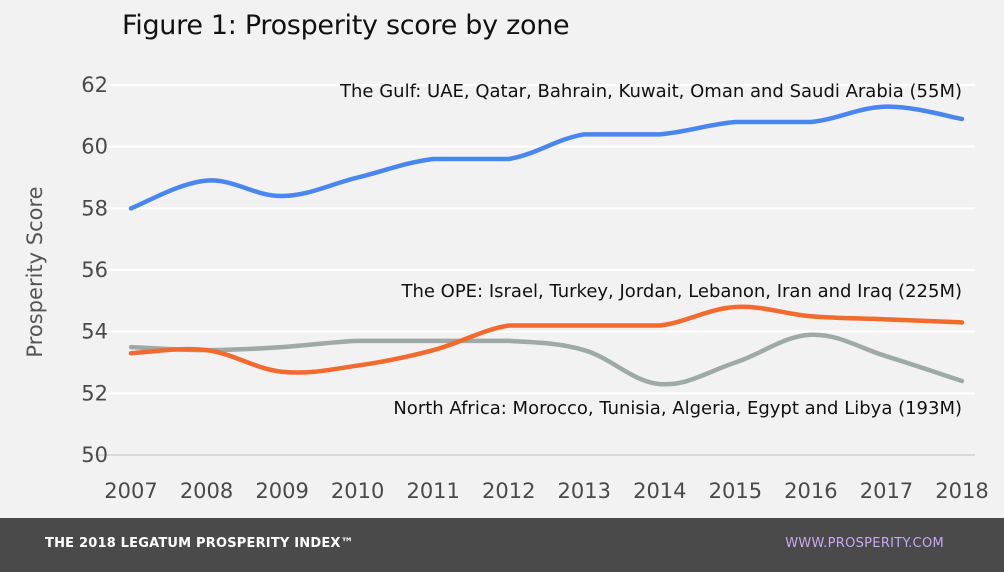 The image size is (1004, 572). I want to click on y-axis-label: Prosperity Score, so click(35, 271).